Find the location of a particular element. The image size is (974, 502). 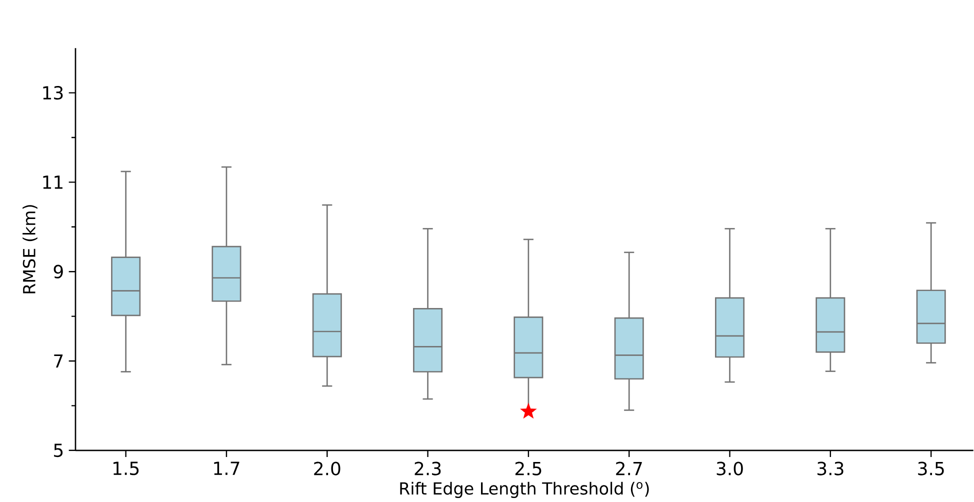

x-tick-label: 2.0 is located at coordinates (327, 469).